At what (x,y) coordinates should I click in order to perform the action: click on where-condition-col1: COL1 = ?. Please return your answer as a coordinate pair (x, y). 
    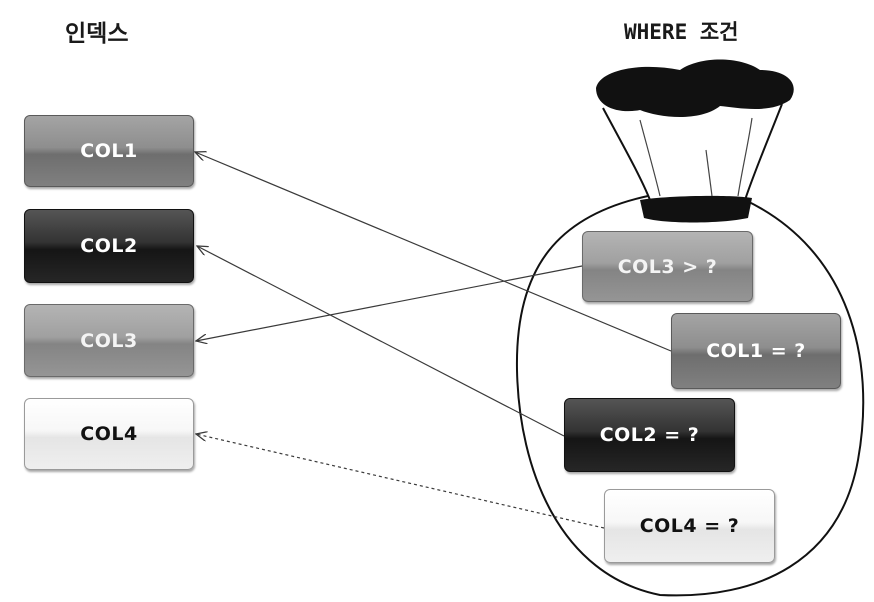
    Looking at the image, I should click on (756, 351).